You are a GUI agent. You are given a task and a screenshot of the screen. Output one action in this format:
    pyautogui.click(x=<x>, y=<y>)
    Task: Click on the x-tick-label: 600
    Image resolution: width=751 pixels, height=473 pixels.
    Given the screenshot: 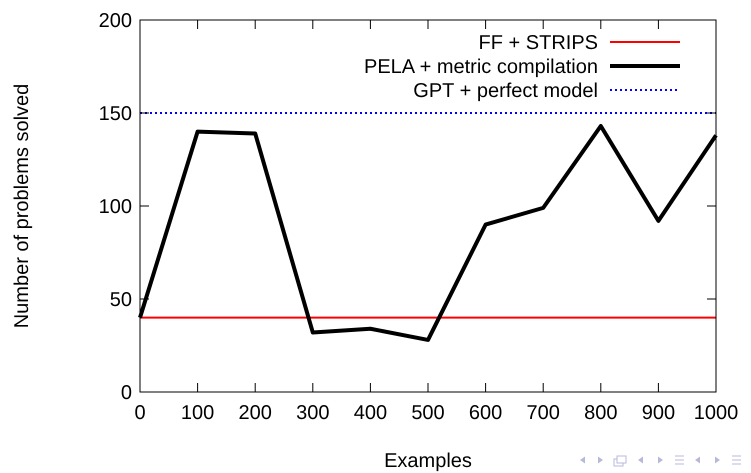 What is the action you would take?
    pyautogui.click(x=485, y=413)
    